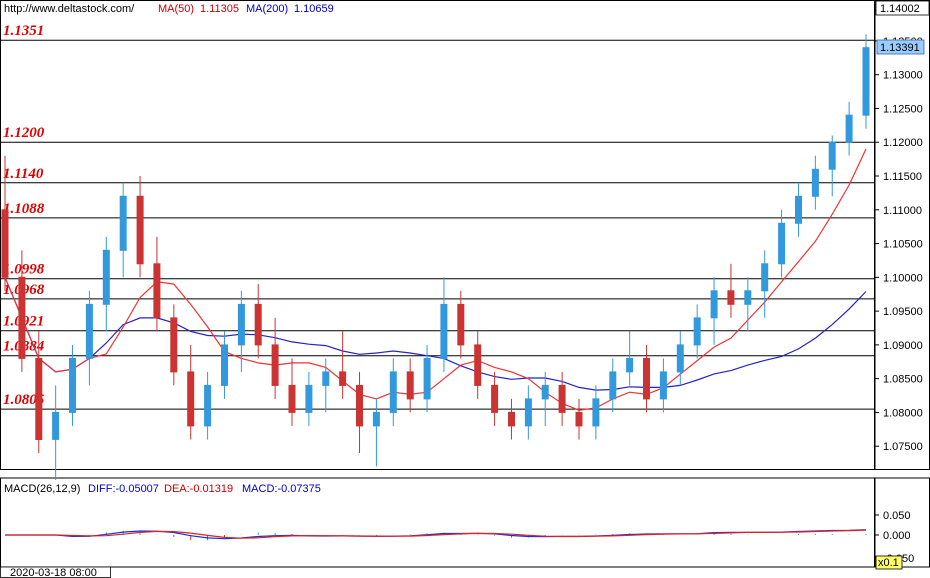 This screenshot has width=930, height=578. Describe the element at coordinates (903, 245) in the screenshot. I see `price-tick-label: 1.10500` at that location.